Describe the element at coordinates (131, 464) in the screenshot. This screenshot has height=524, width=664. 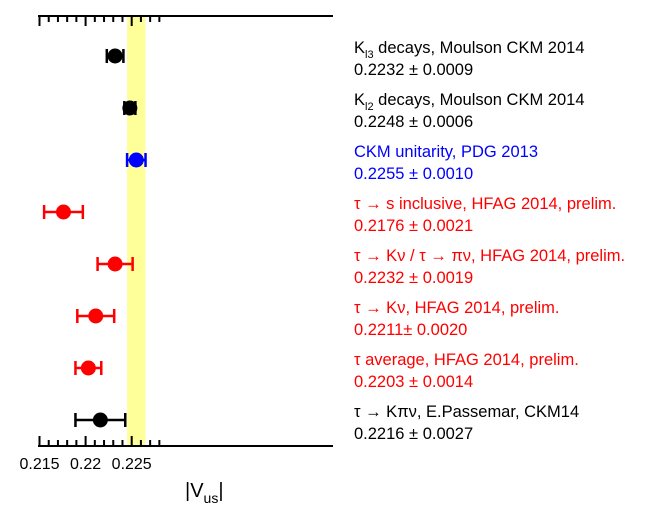
I see `x-tick-label: 0.225` at that location.